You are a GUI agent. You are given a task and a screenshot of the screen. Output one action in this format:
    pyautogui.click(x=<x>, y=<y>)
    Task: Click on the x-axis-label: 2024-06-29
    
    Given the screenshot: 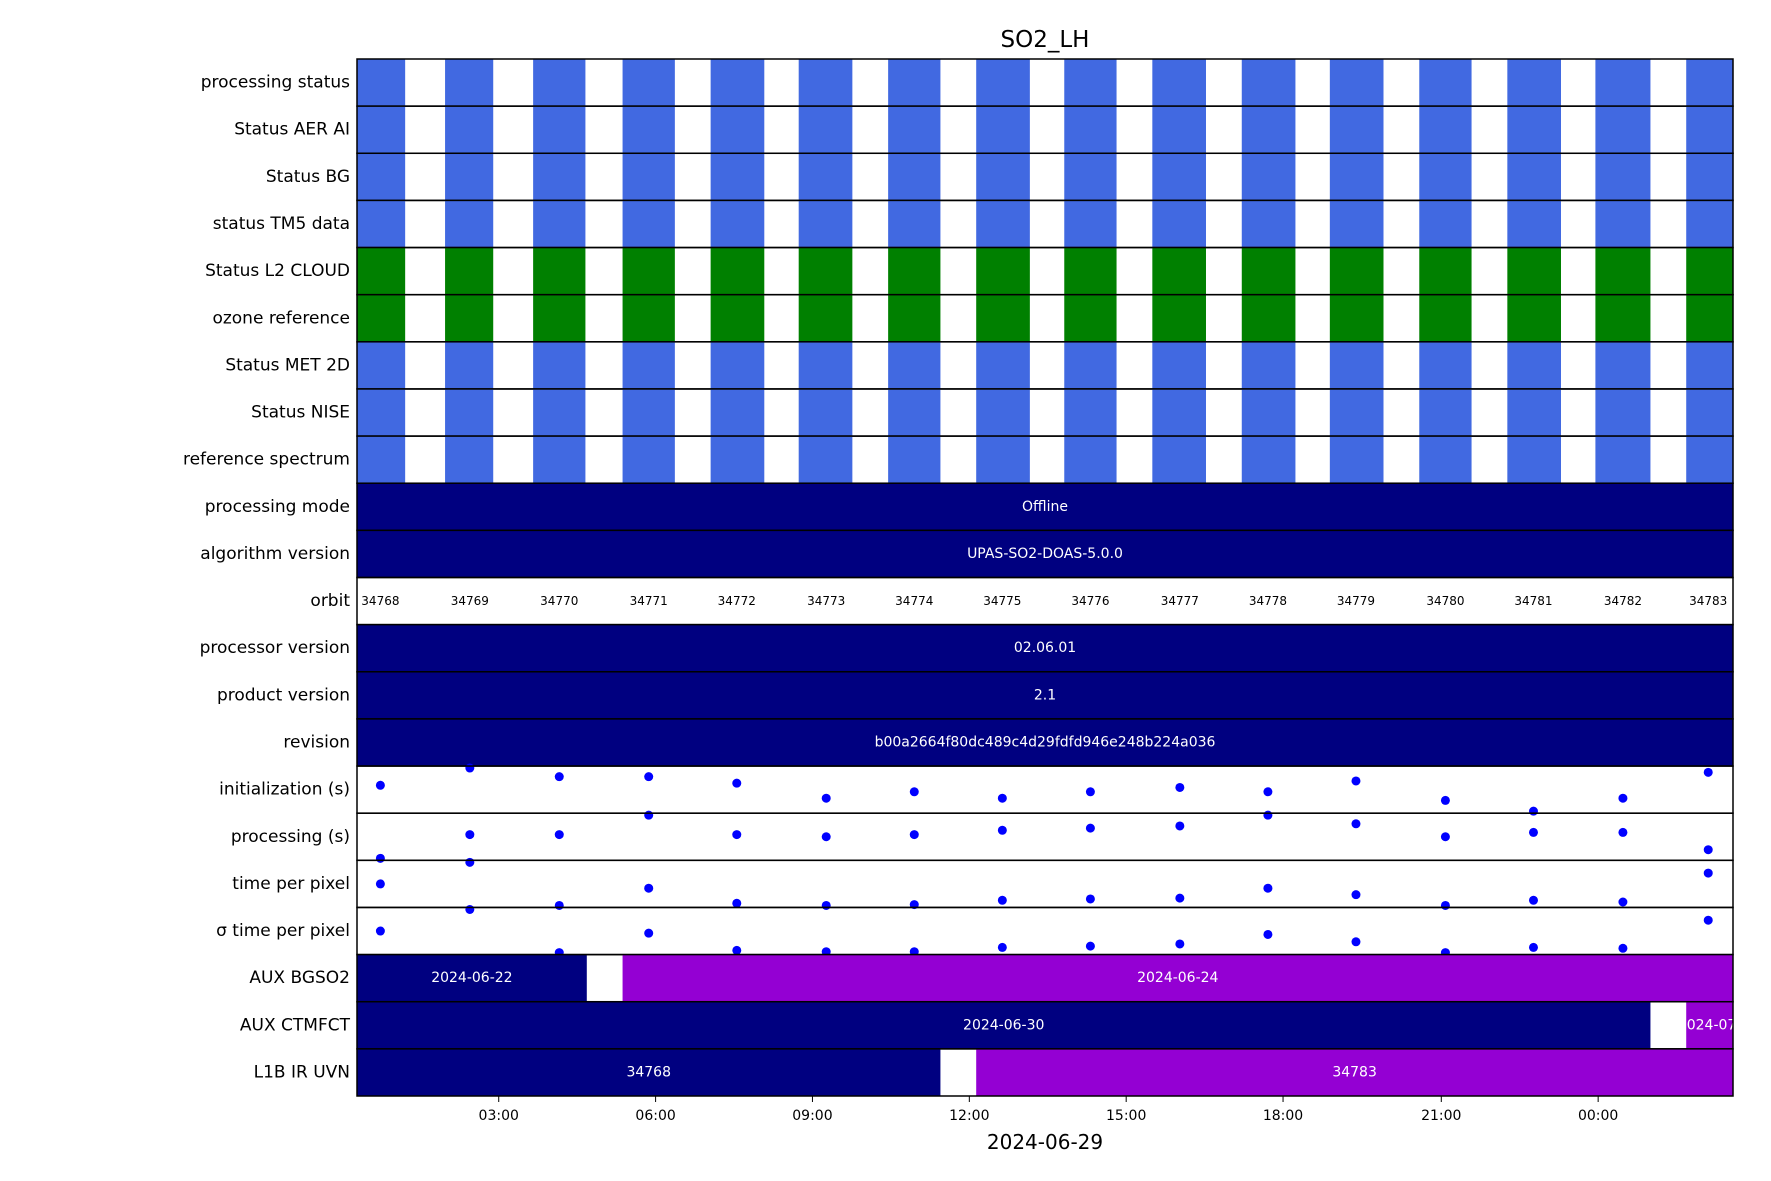 What is the action you would take?
    pyautogui.click(x=1045, y=1142)
    